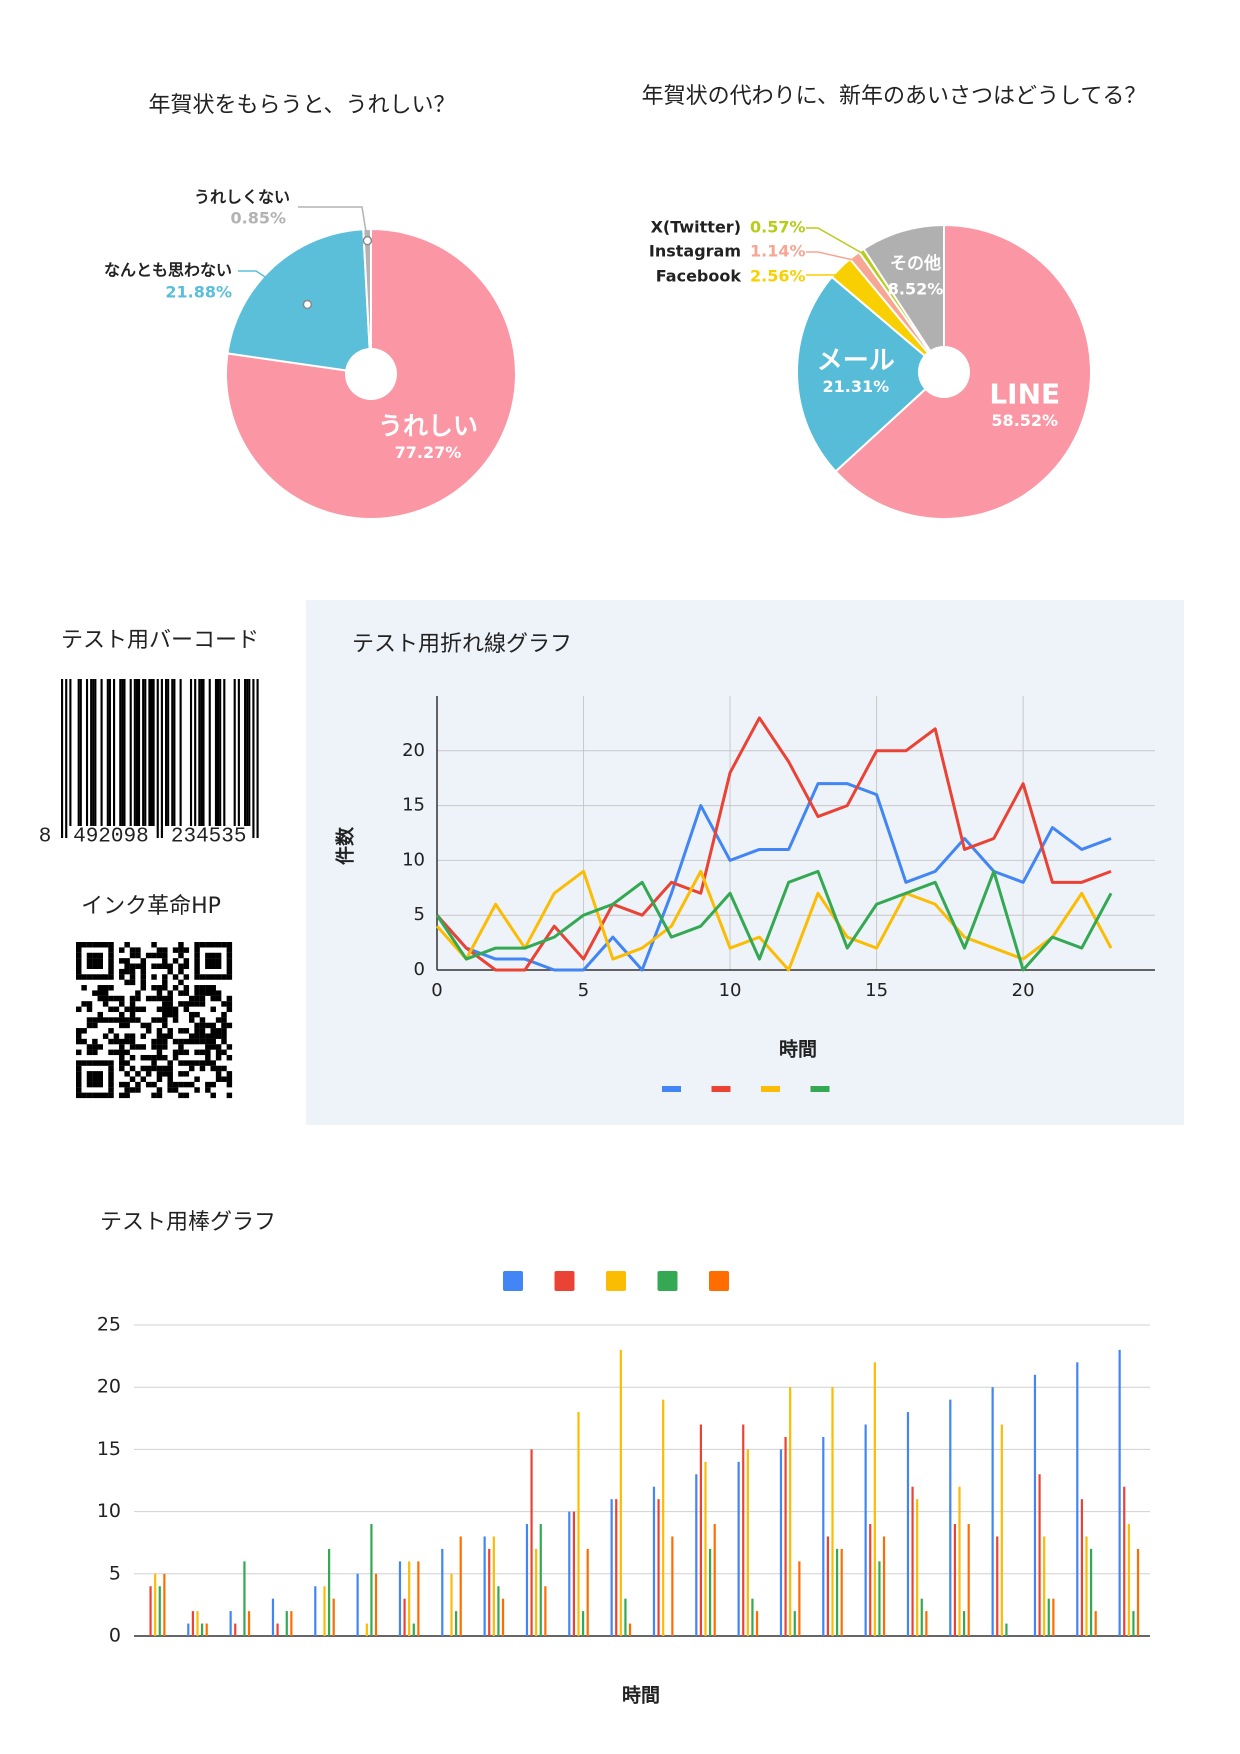 The image size is (1240, 1754). I want to click on slice-label: うれしい, so click(428, 426).